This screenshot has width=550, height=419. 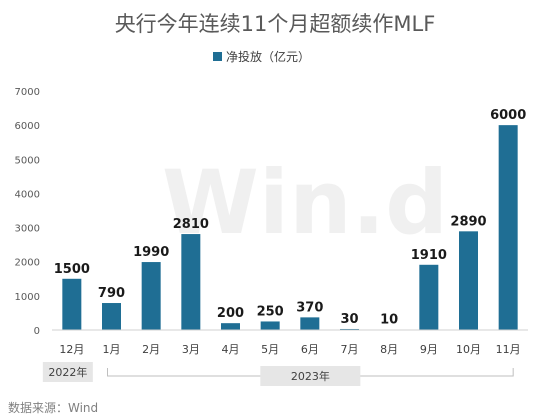 I want to click on data-label: 200, so click(x=230, y=313).